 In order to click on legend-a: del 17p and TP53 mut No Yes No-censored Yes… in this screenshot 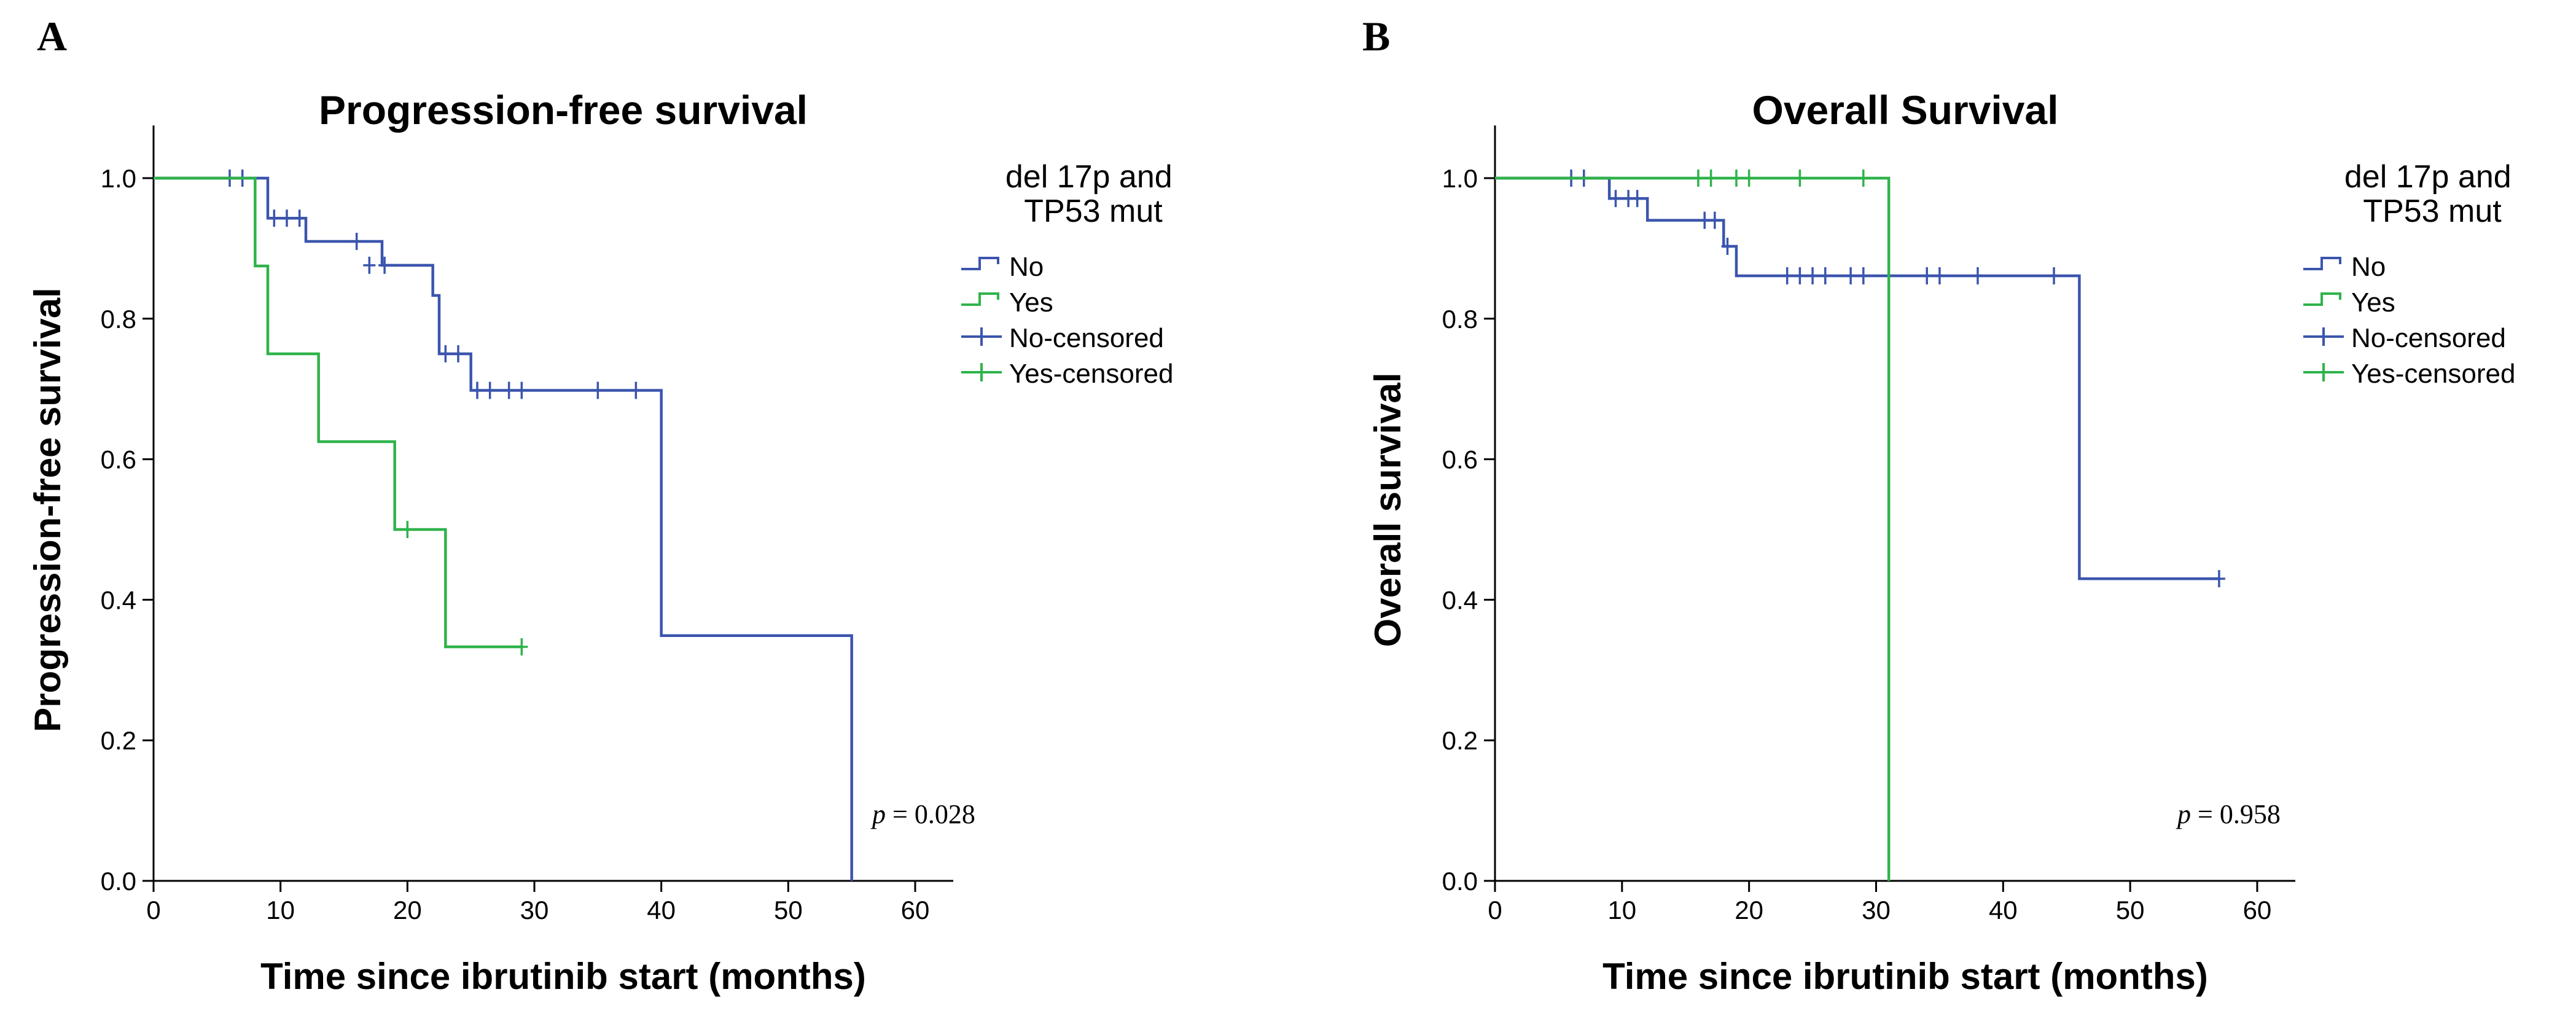, I will do `click(1071, 274)`.